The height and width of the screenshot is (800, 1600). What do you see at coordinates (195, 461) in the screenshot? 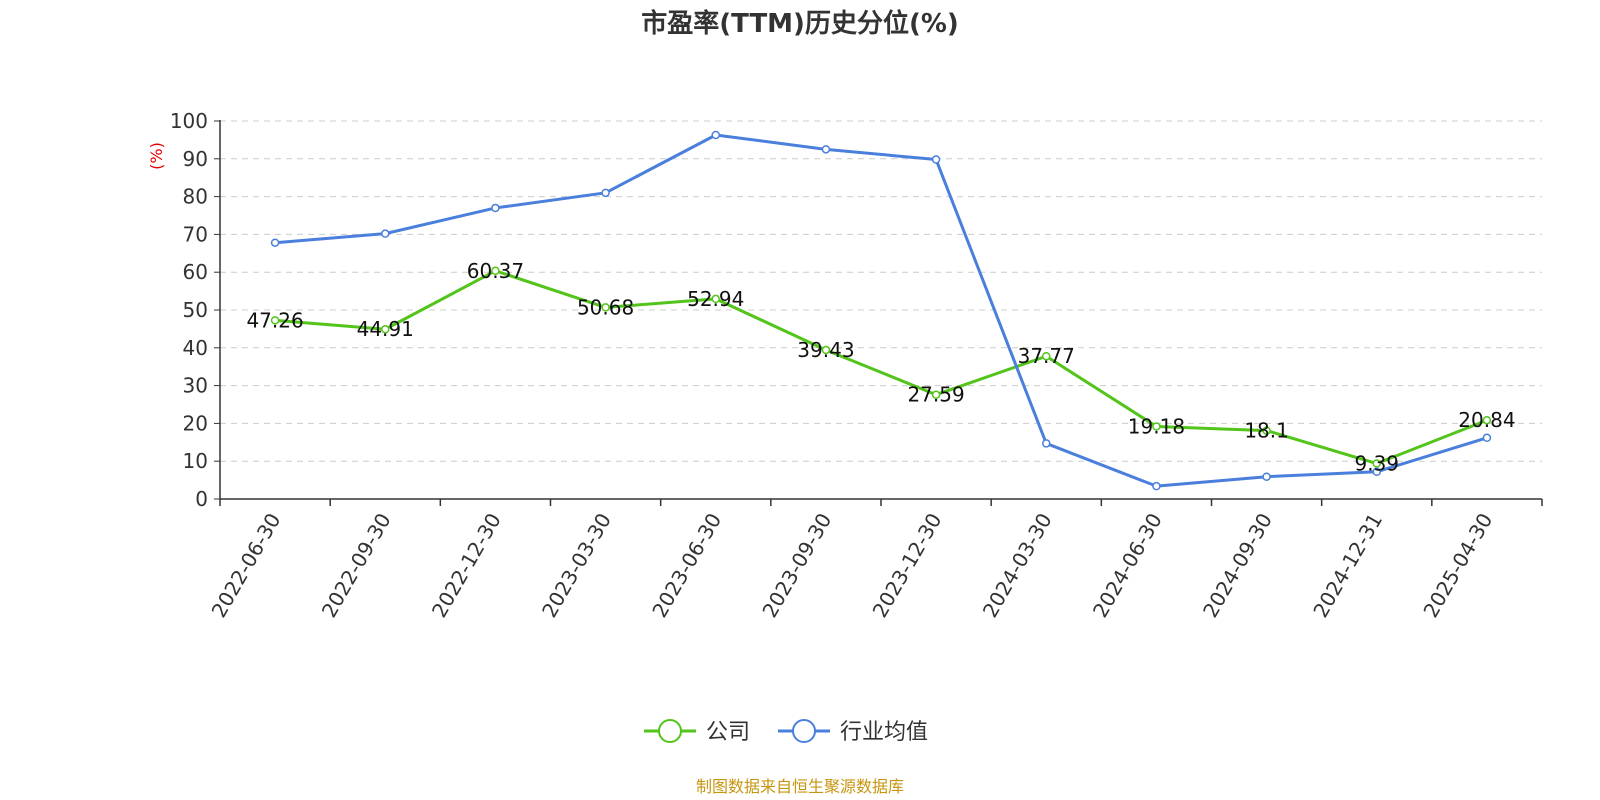
I see `y-tick-label: 10` at bounding box center [195, 461].